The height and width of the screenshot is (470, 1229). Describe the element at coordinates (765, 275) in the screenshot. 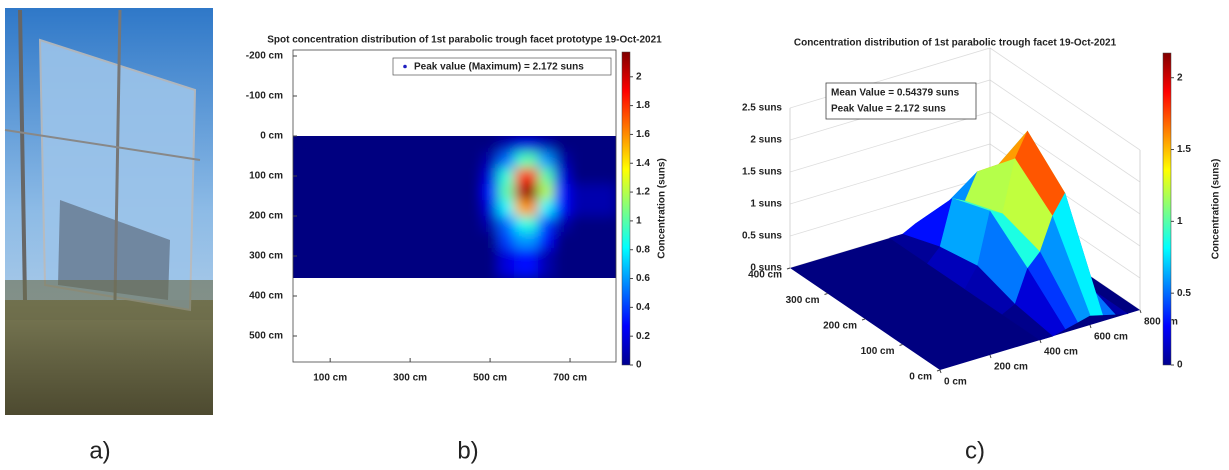

I see `y-tick-label: 400 cm` at that location.